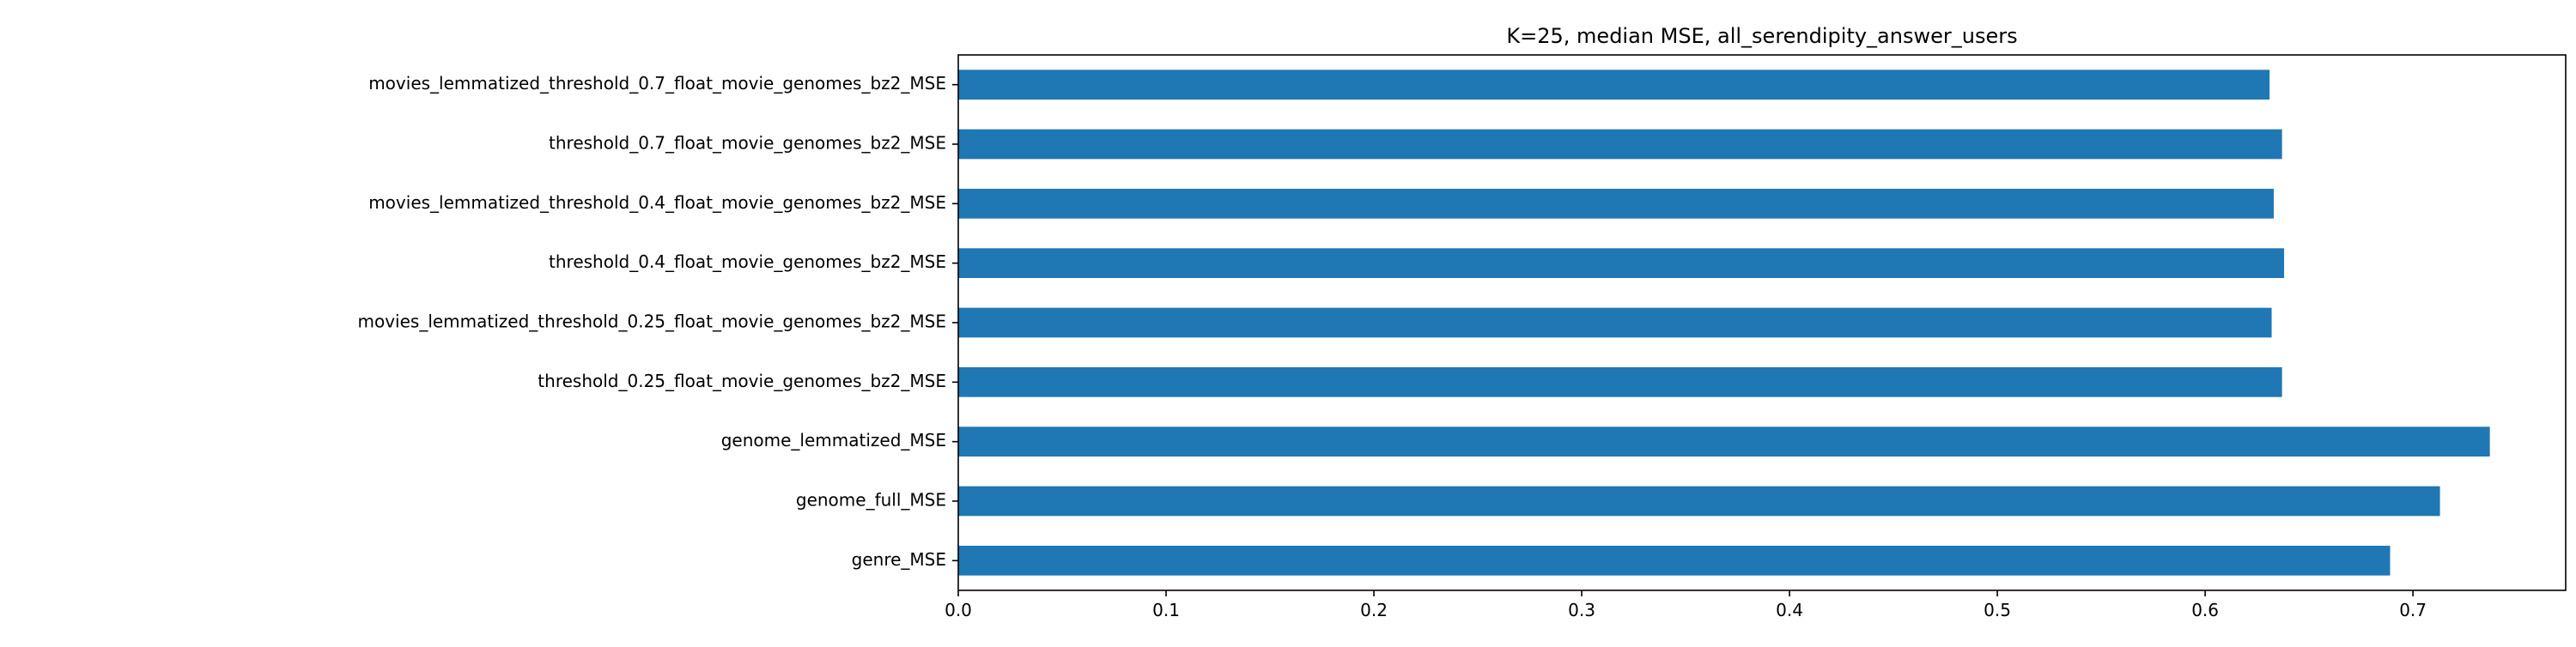  I want to click on bar-threshold_0.7_float_movie_genomes_bz2_MSE, so click(1620, 144).